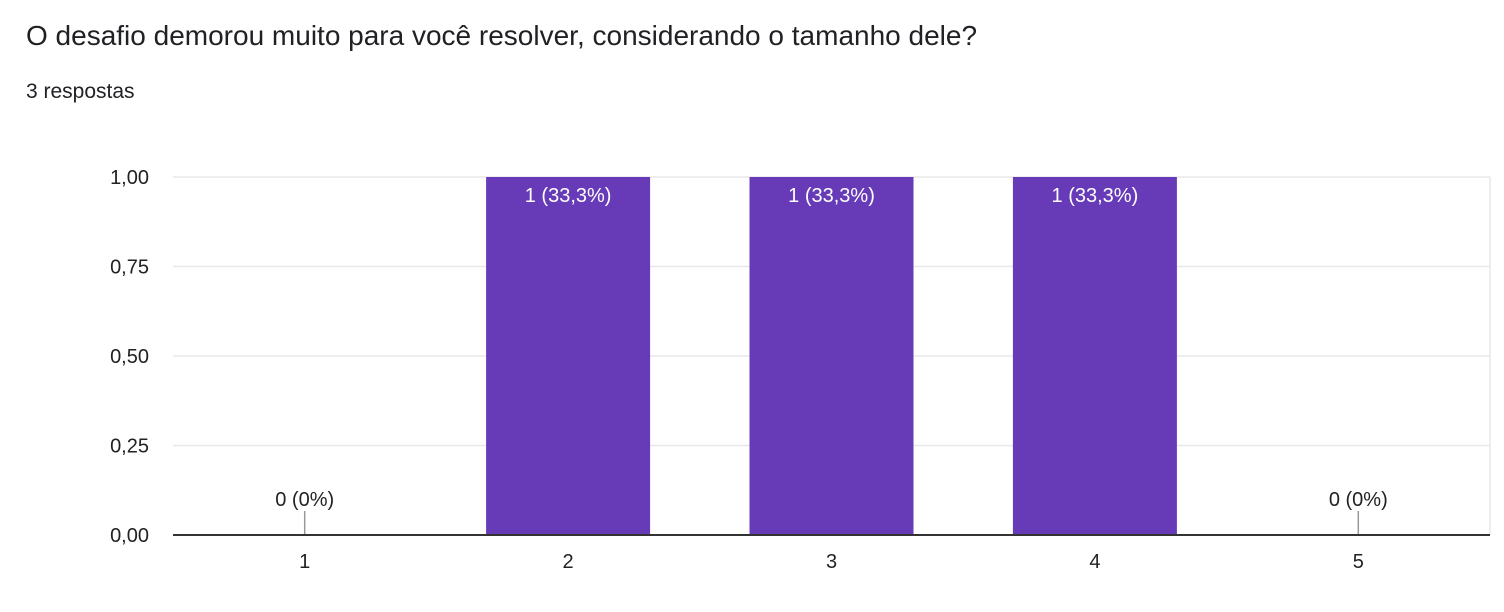  Describe the element at coordinates (129, 268) in the screenshot. I see `y-tick-label: 0,75` at that location.